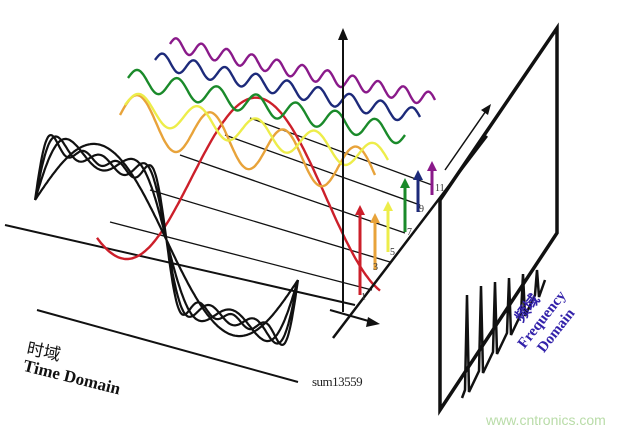 The height and width of the screenshot is (439, 635). What do you see at coordinates (440, 188) in the screenshot?
I see `harmonic-label: 11` at bounding box center [440, 188].